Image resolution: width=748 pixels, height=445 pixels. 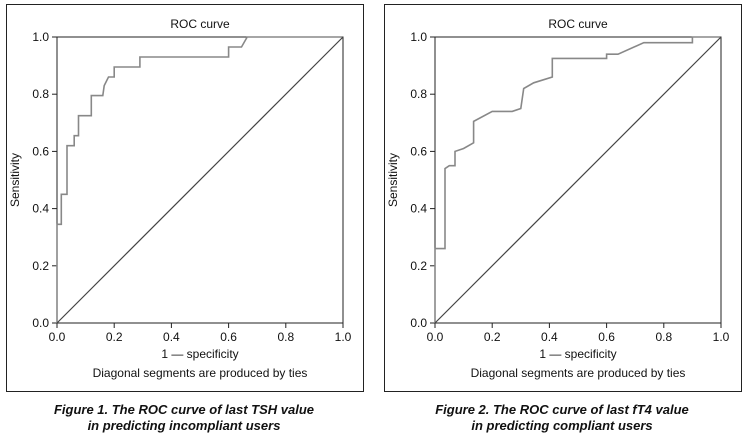 I want to click on figure-caption-2-line-2: in predicting compliant users, so click(x=562, y=425).